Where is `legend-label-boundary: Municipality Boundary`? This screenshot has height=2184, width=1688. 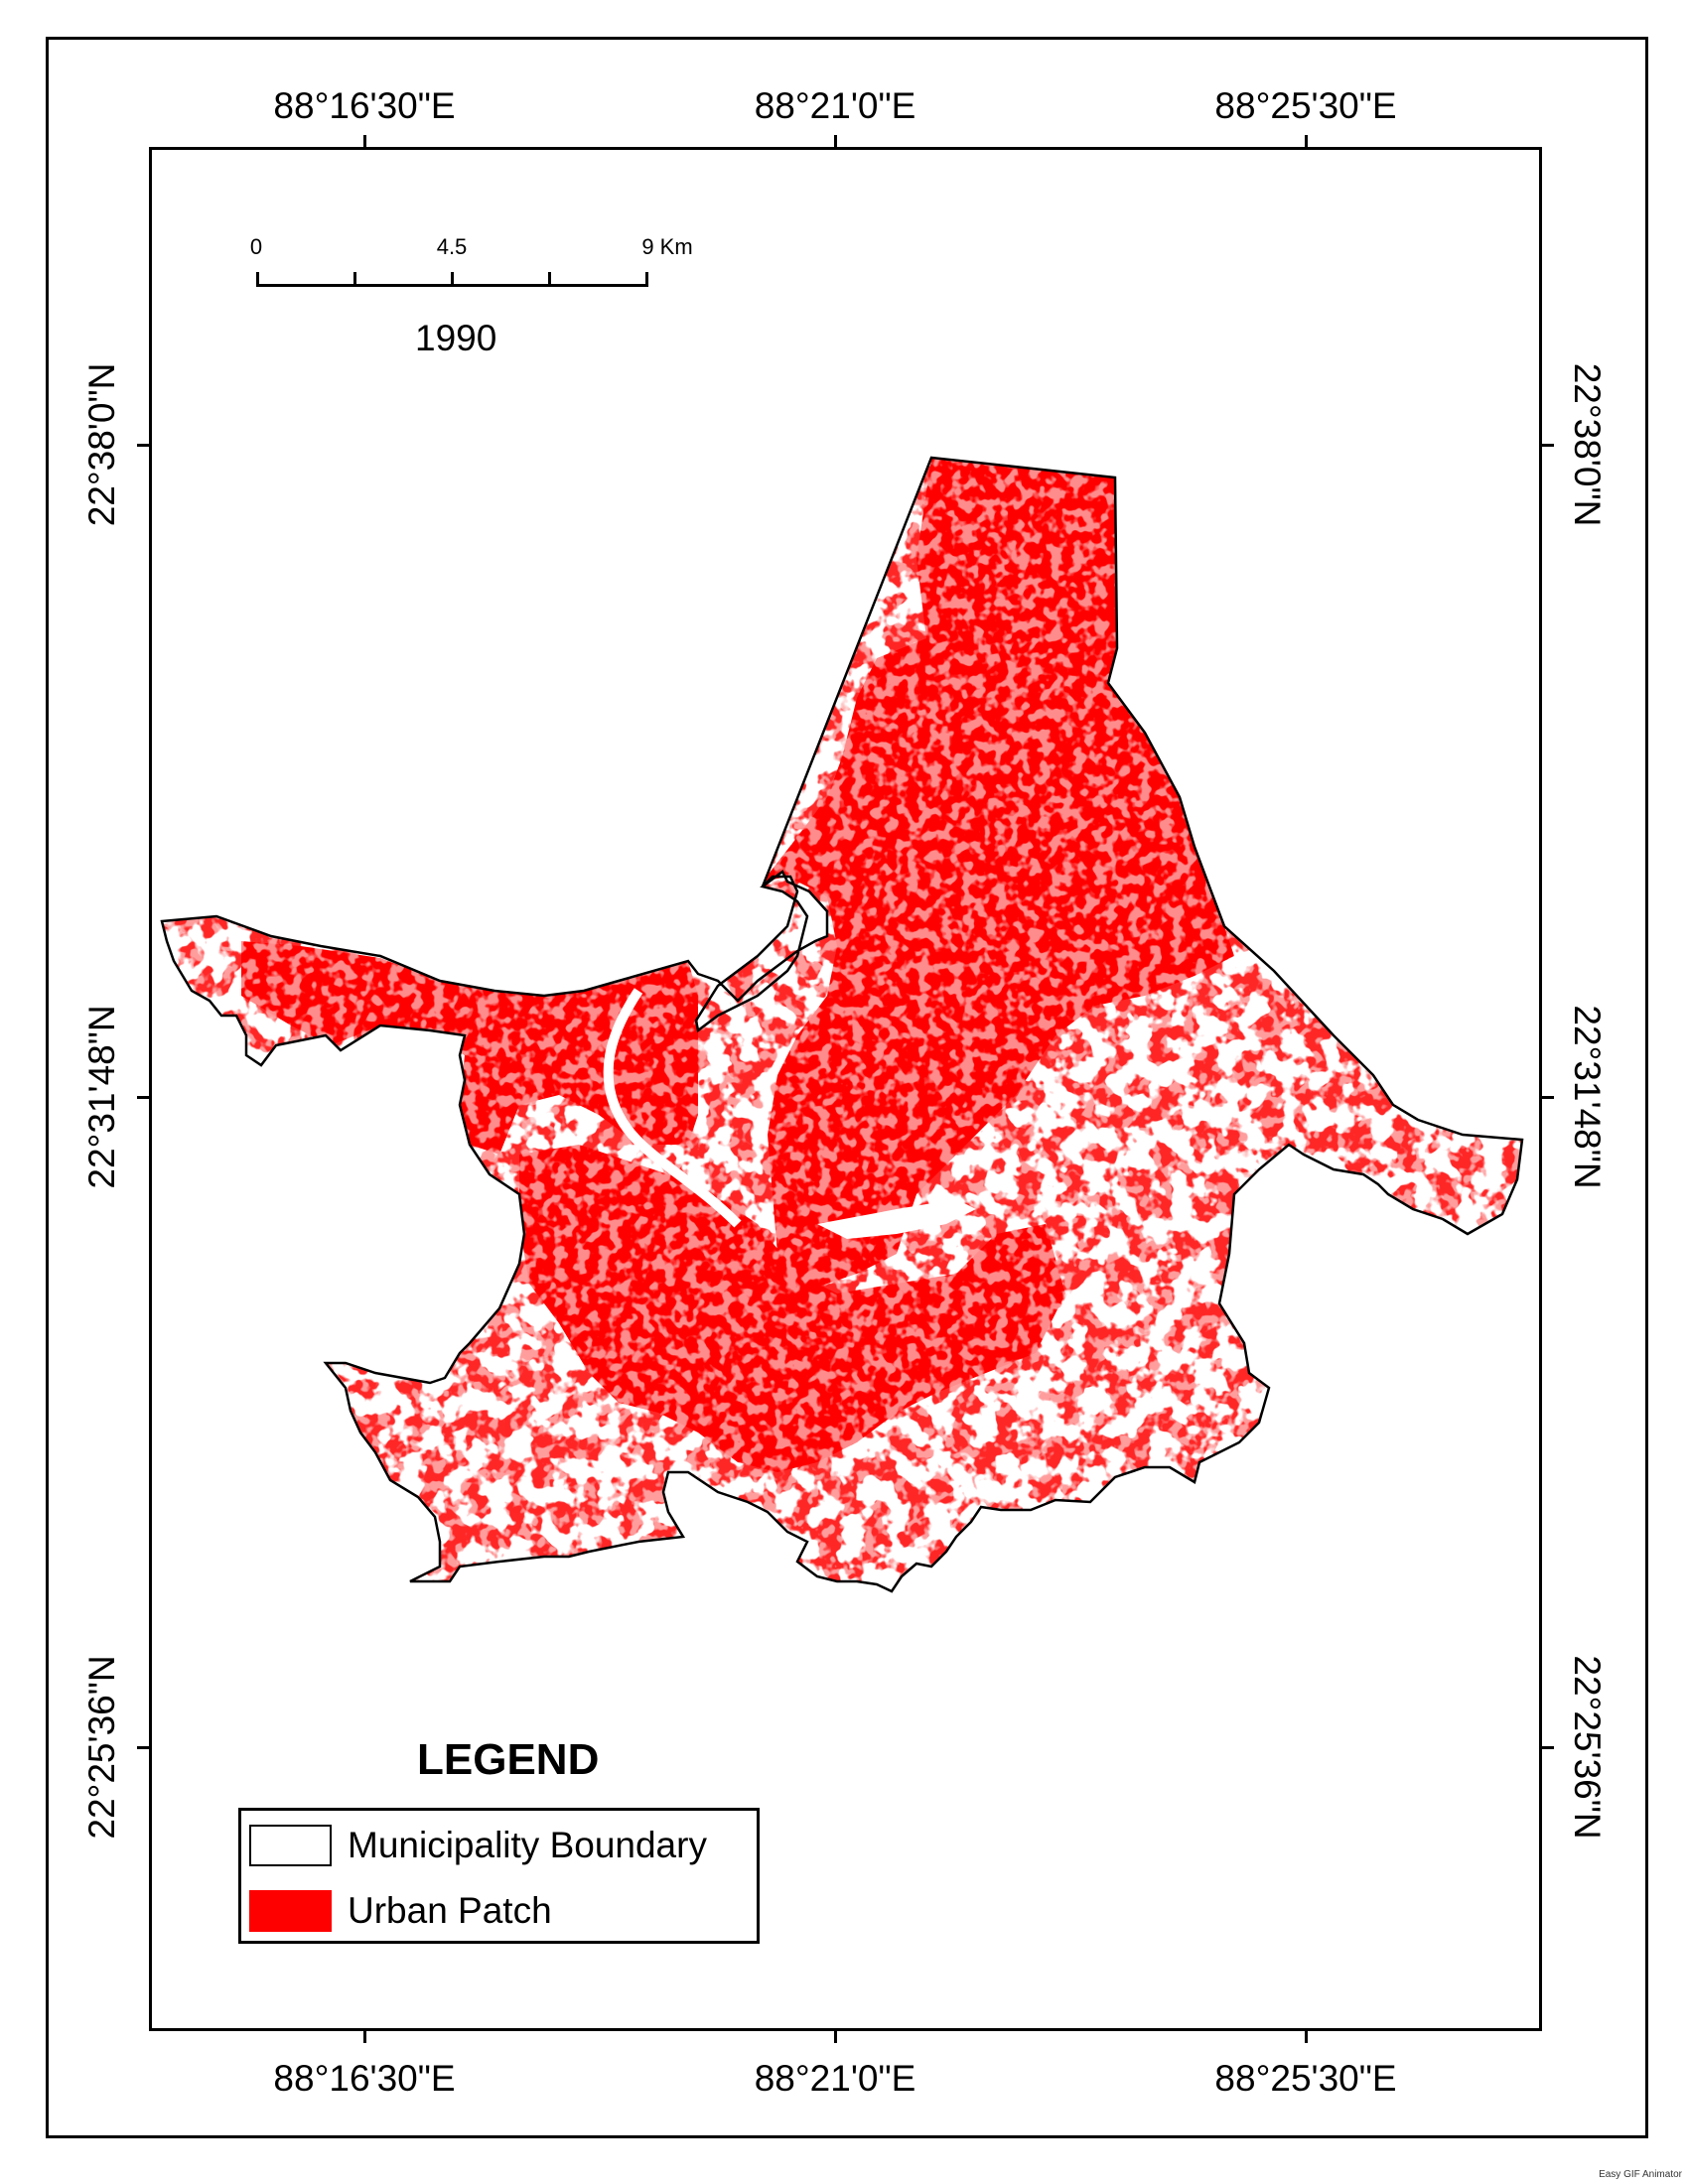
legend-label-boundary: Municipality Boundary is located at coordinates (527, 1845).